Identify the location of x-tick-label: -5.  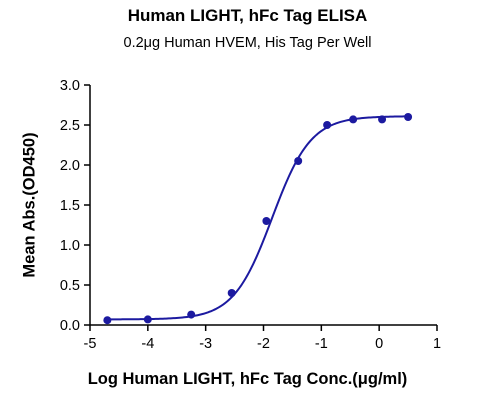
(90, 344).